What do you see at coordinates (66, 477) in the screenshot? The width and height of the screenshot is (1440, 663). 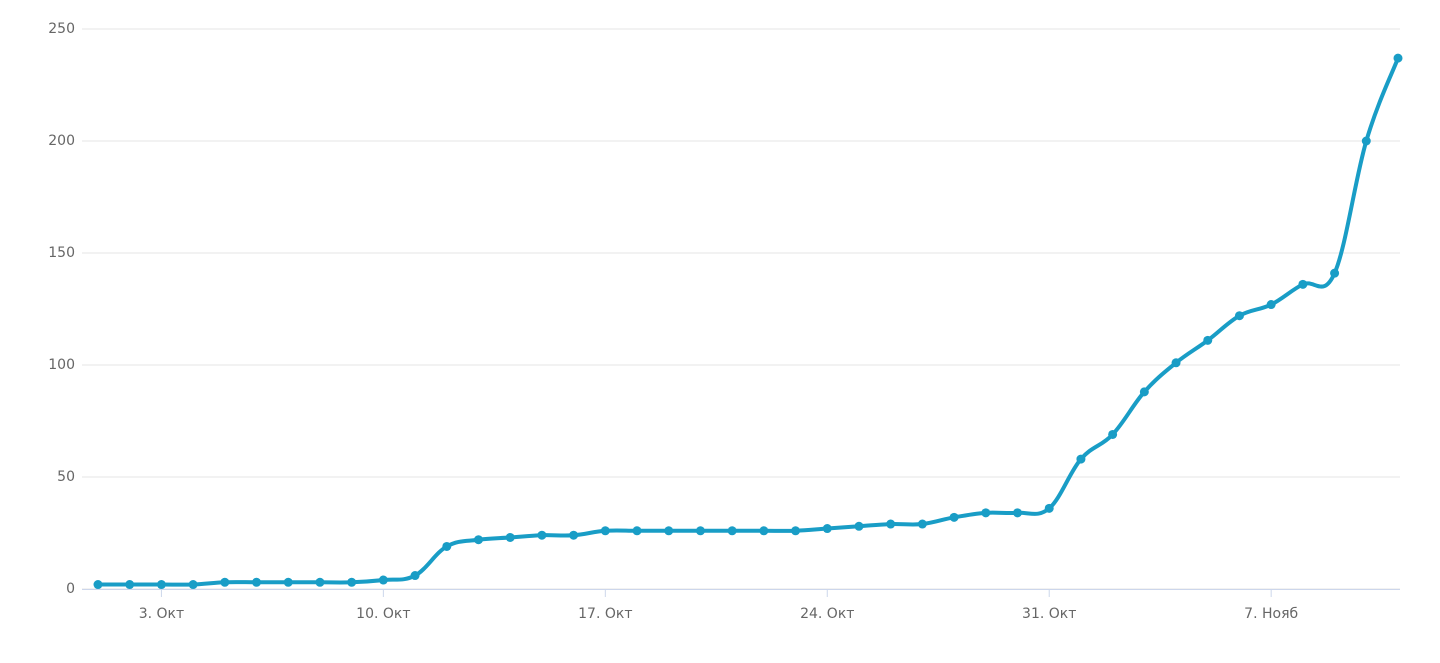 I see `y-tick-label: 50` at bounding box center [66, 477].